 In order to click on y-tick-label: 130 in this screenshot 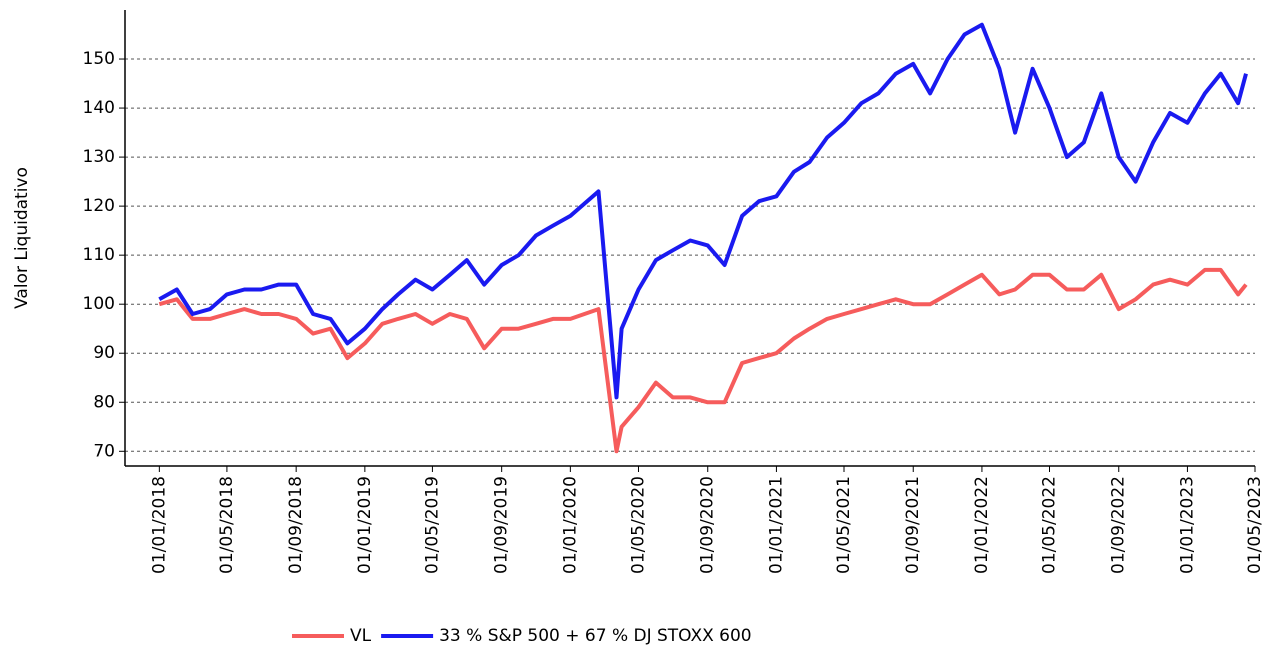, I will do `click(99, 157)`.